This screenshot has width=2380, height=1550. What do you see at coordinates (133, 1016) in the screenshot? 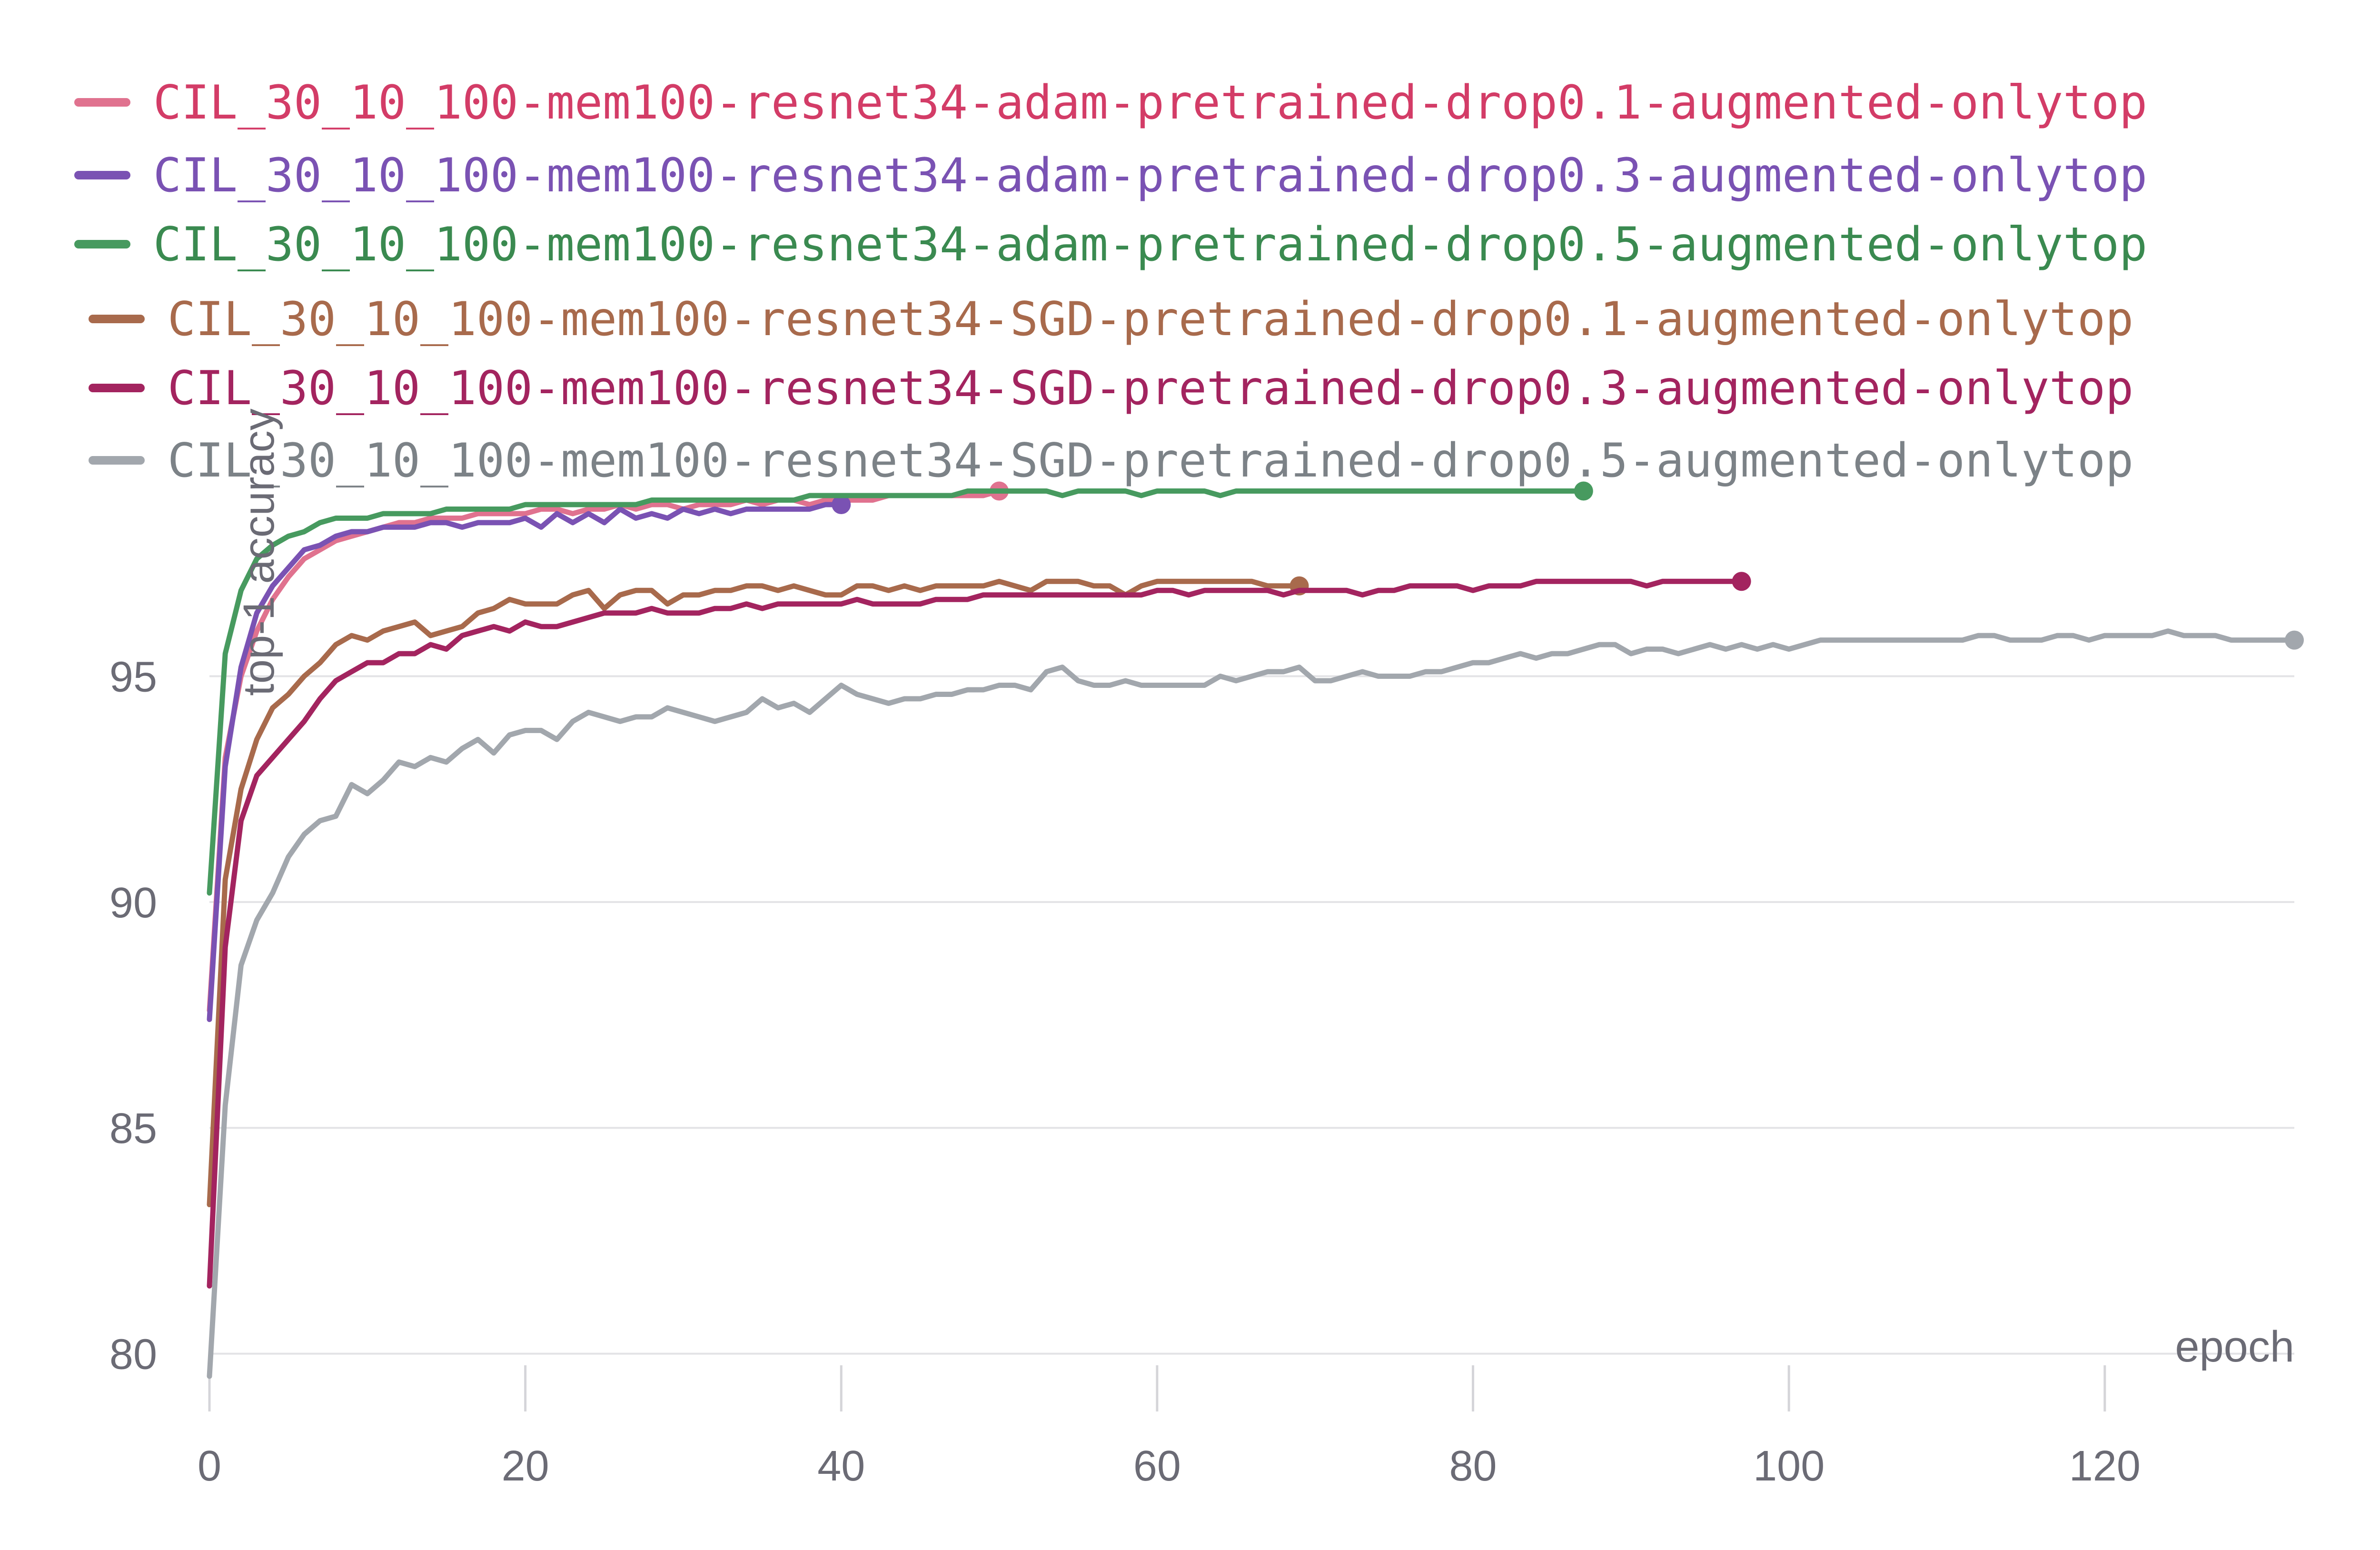
I see `y-axis-ticks: 80 85 90 95` at bounding box center [133, 1016].